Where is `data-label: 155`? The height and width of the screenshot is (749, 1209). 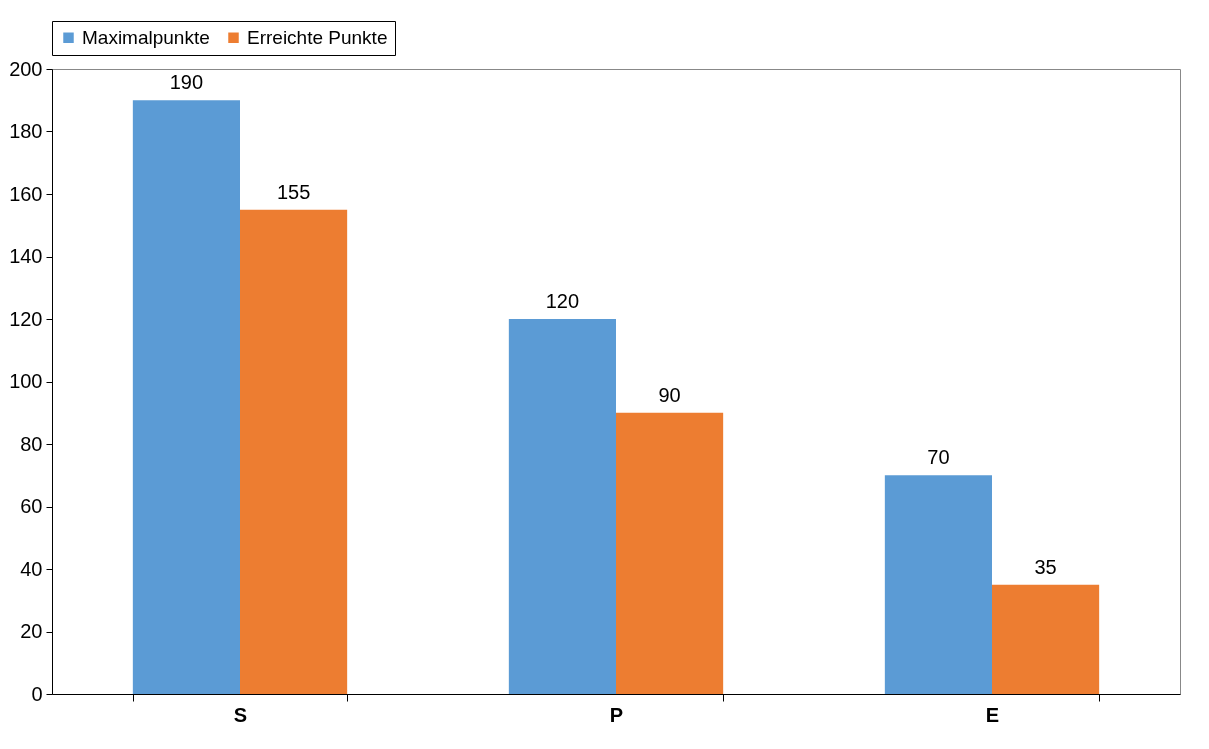 data-label: 155 is located at coordinates (293, 191).